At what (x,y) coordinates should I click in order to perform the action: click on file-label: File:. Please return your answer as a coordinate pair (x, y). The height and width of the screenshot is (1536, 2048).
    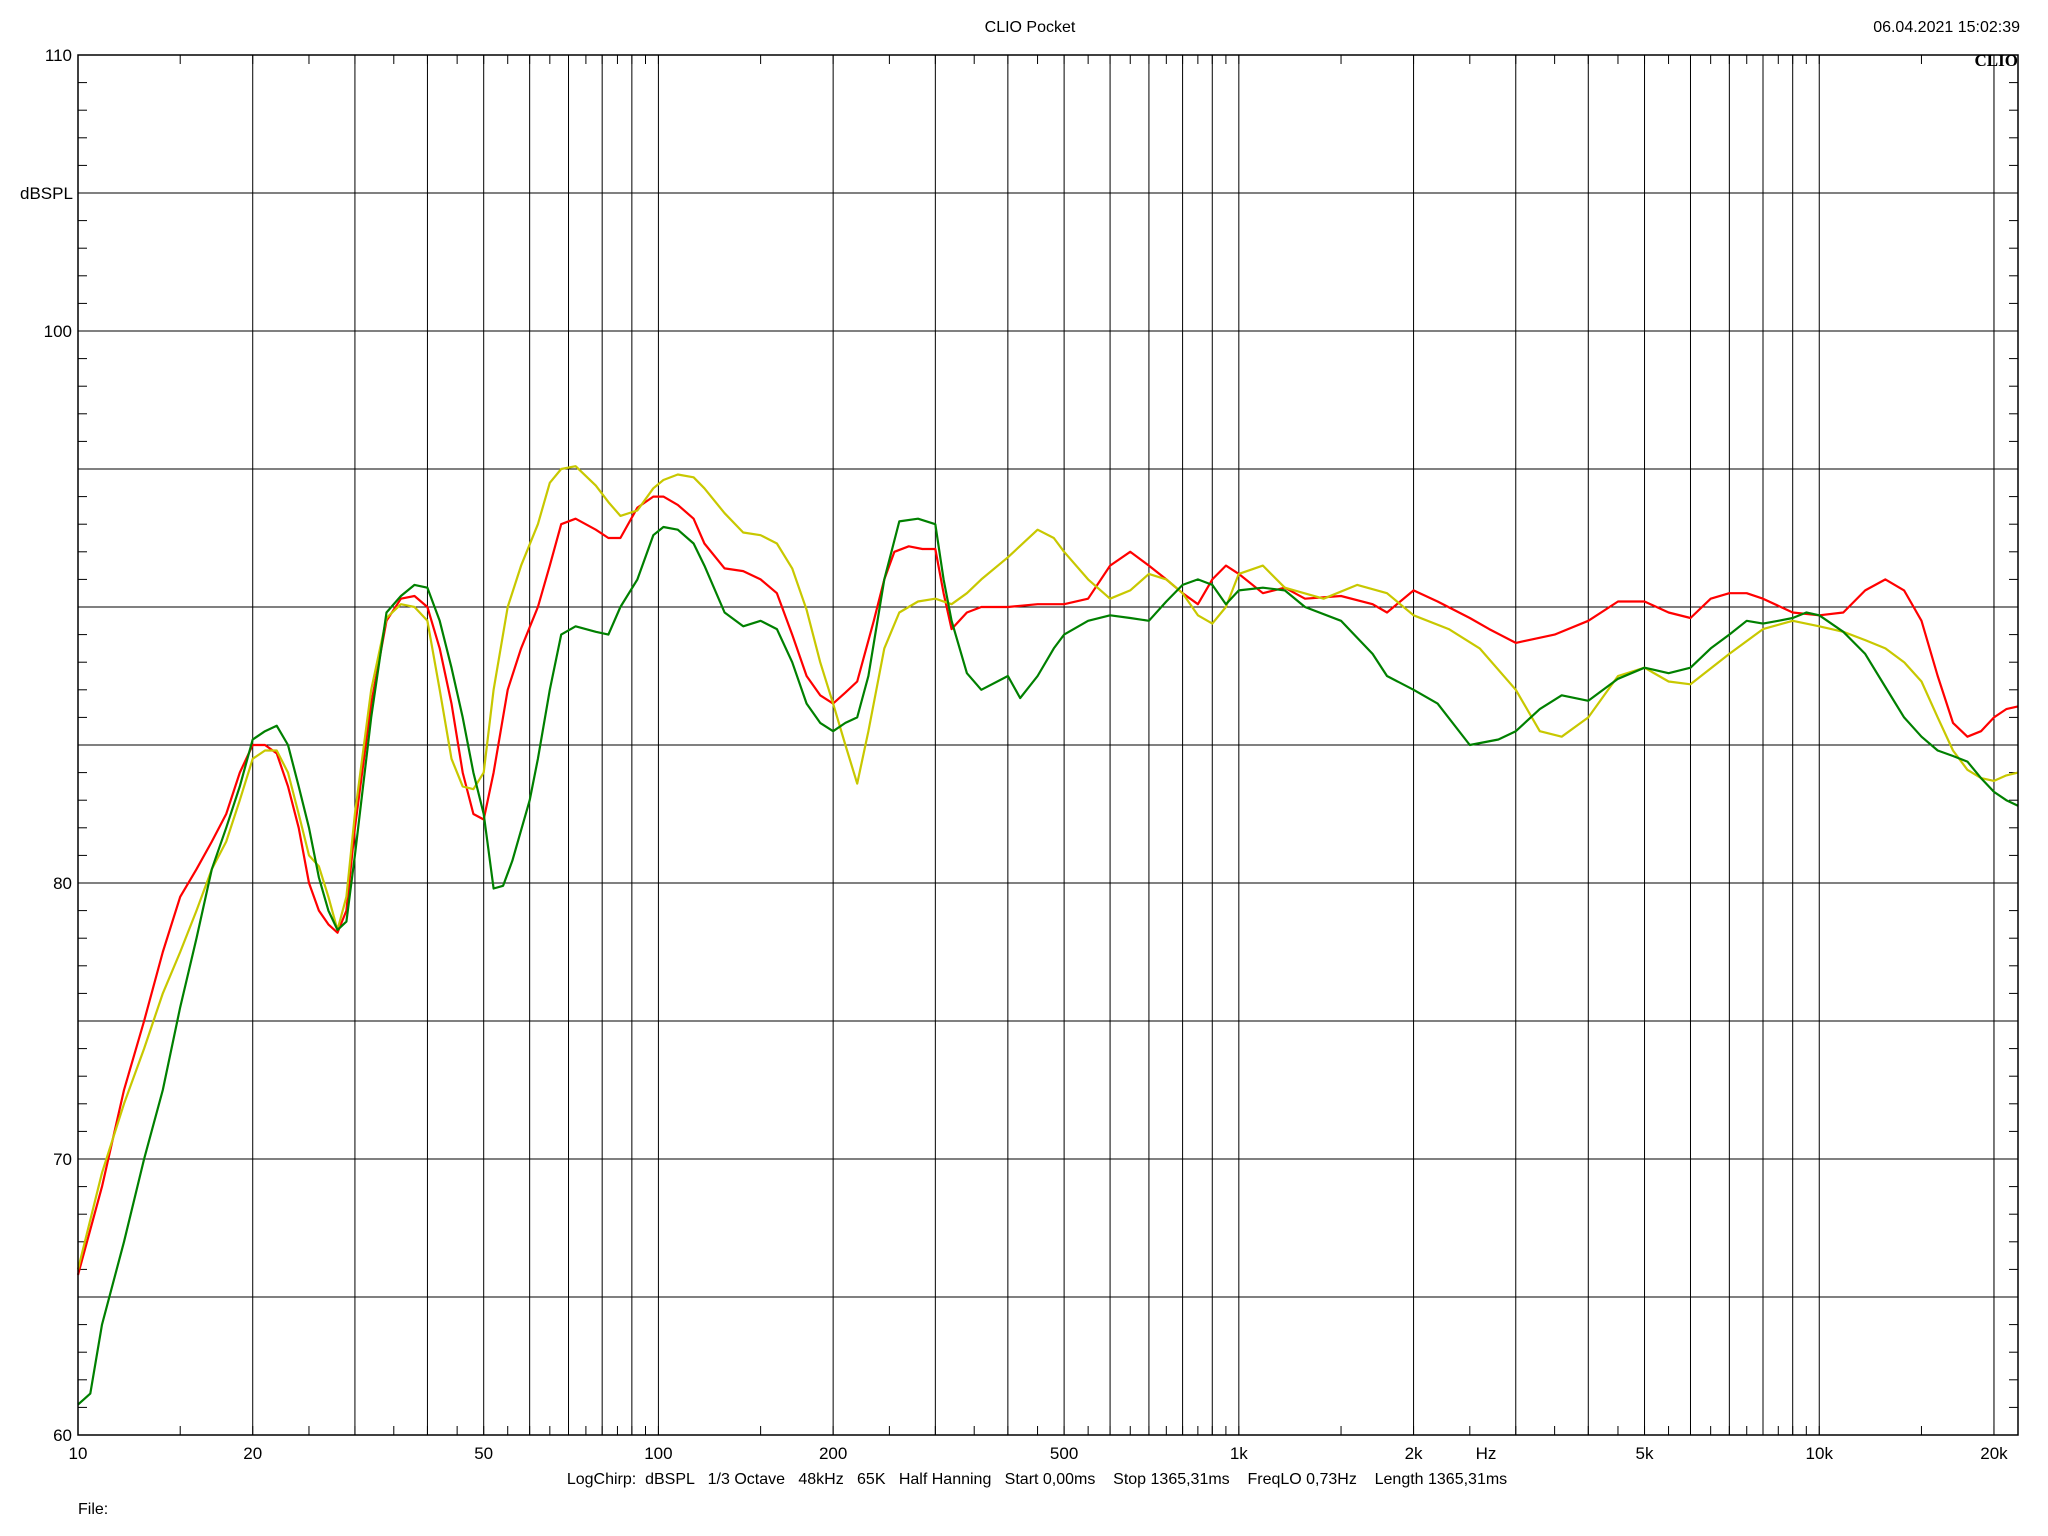
    Looking at the image, I should click on (93, 1509).